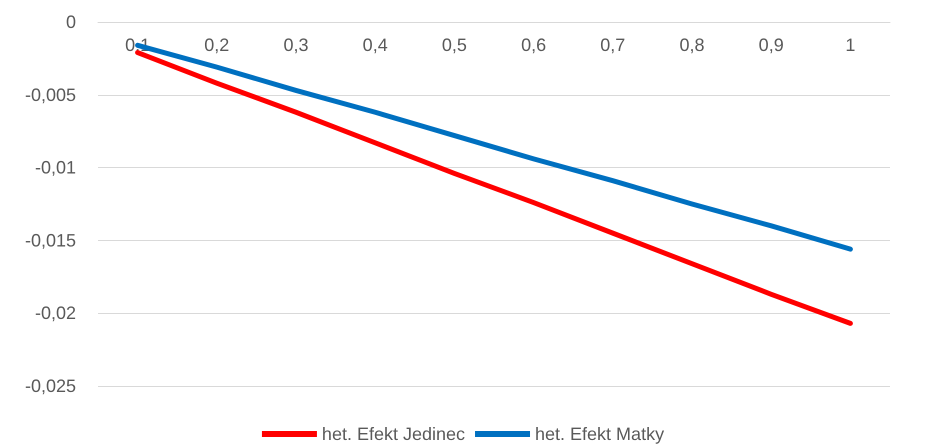 This screenshot has width=926, height=448. I want to click on x-tick-label: 0,2, so click(217, 45).